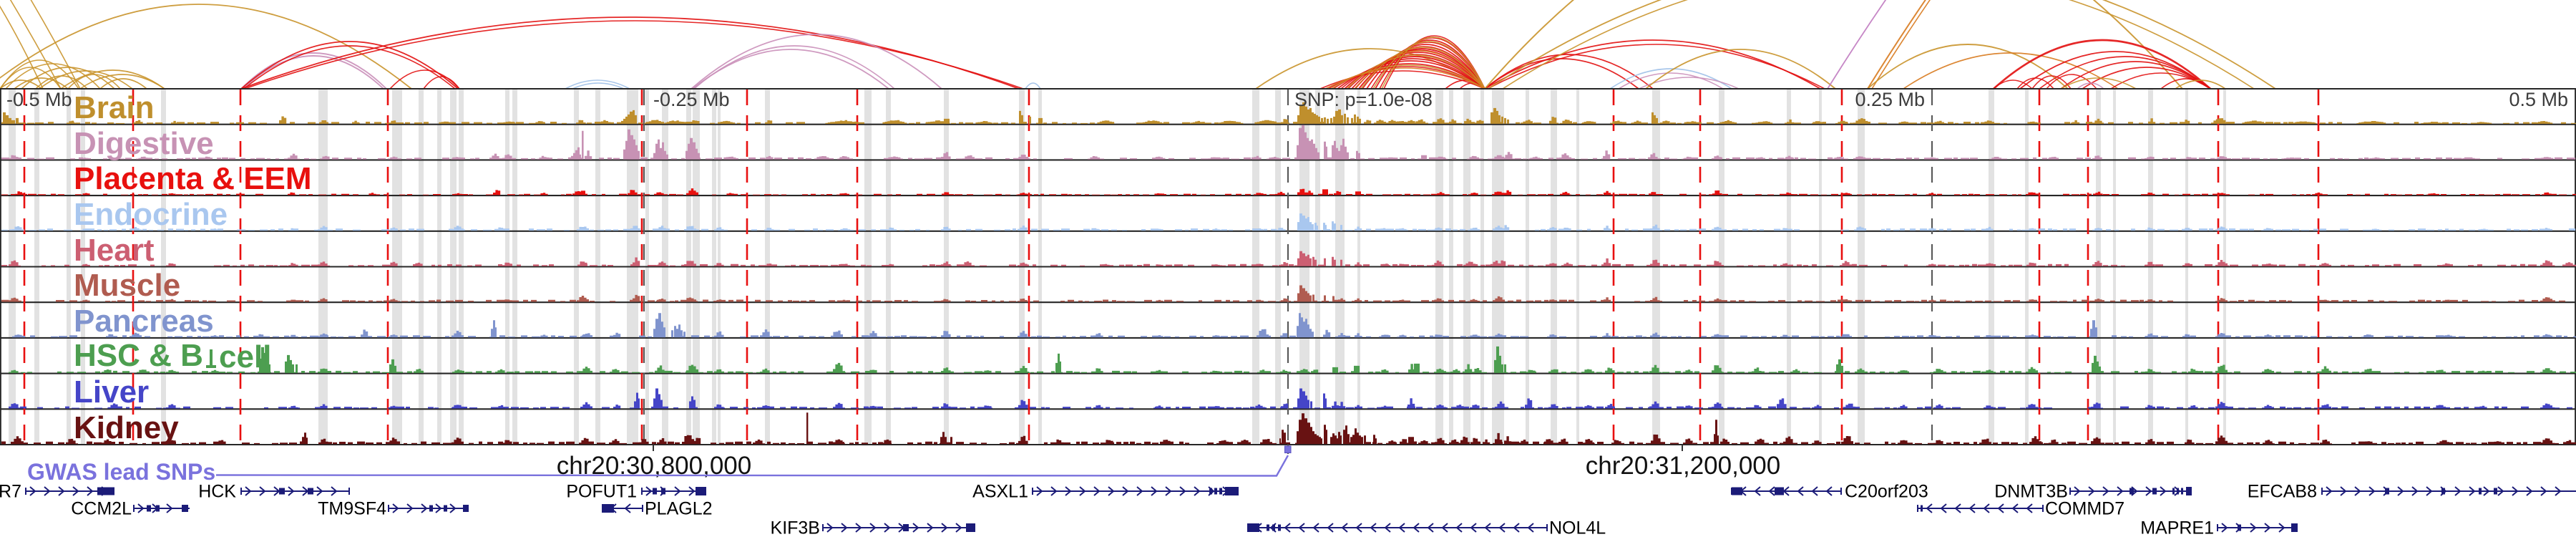  What do you see at coordinates (1000, 492) in the screenshot?
I see `svg-text: ASXL1` at bounding box center [1000, 492].